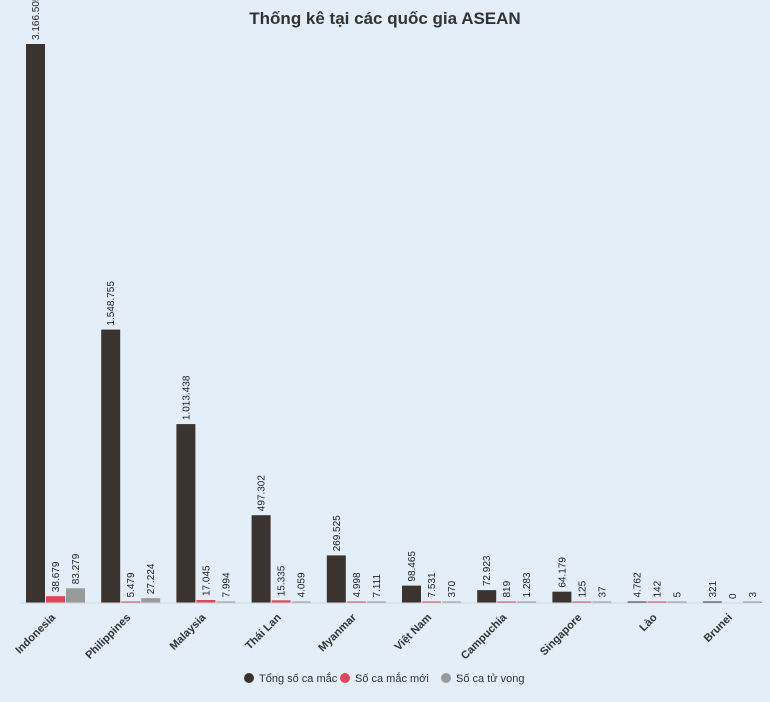 The width and height of the screenshot is (770, 702). Describe the element at coordinates (637, 602) in the screenshot. I see `bar-lào-series-1` at that location.